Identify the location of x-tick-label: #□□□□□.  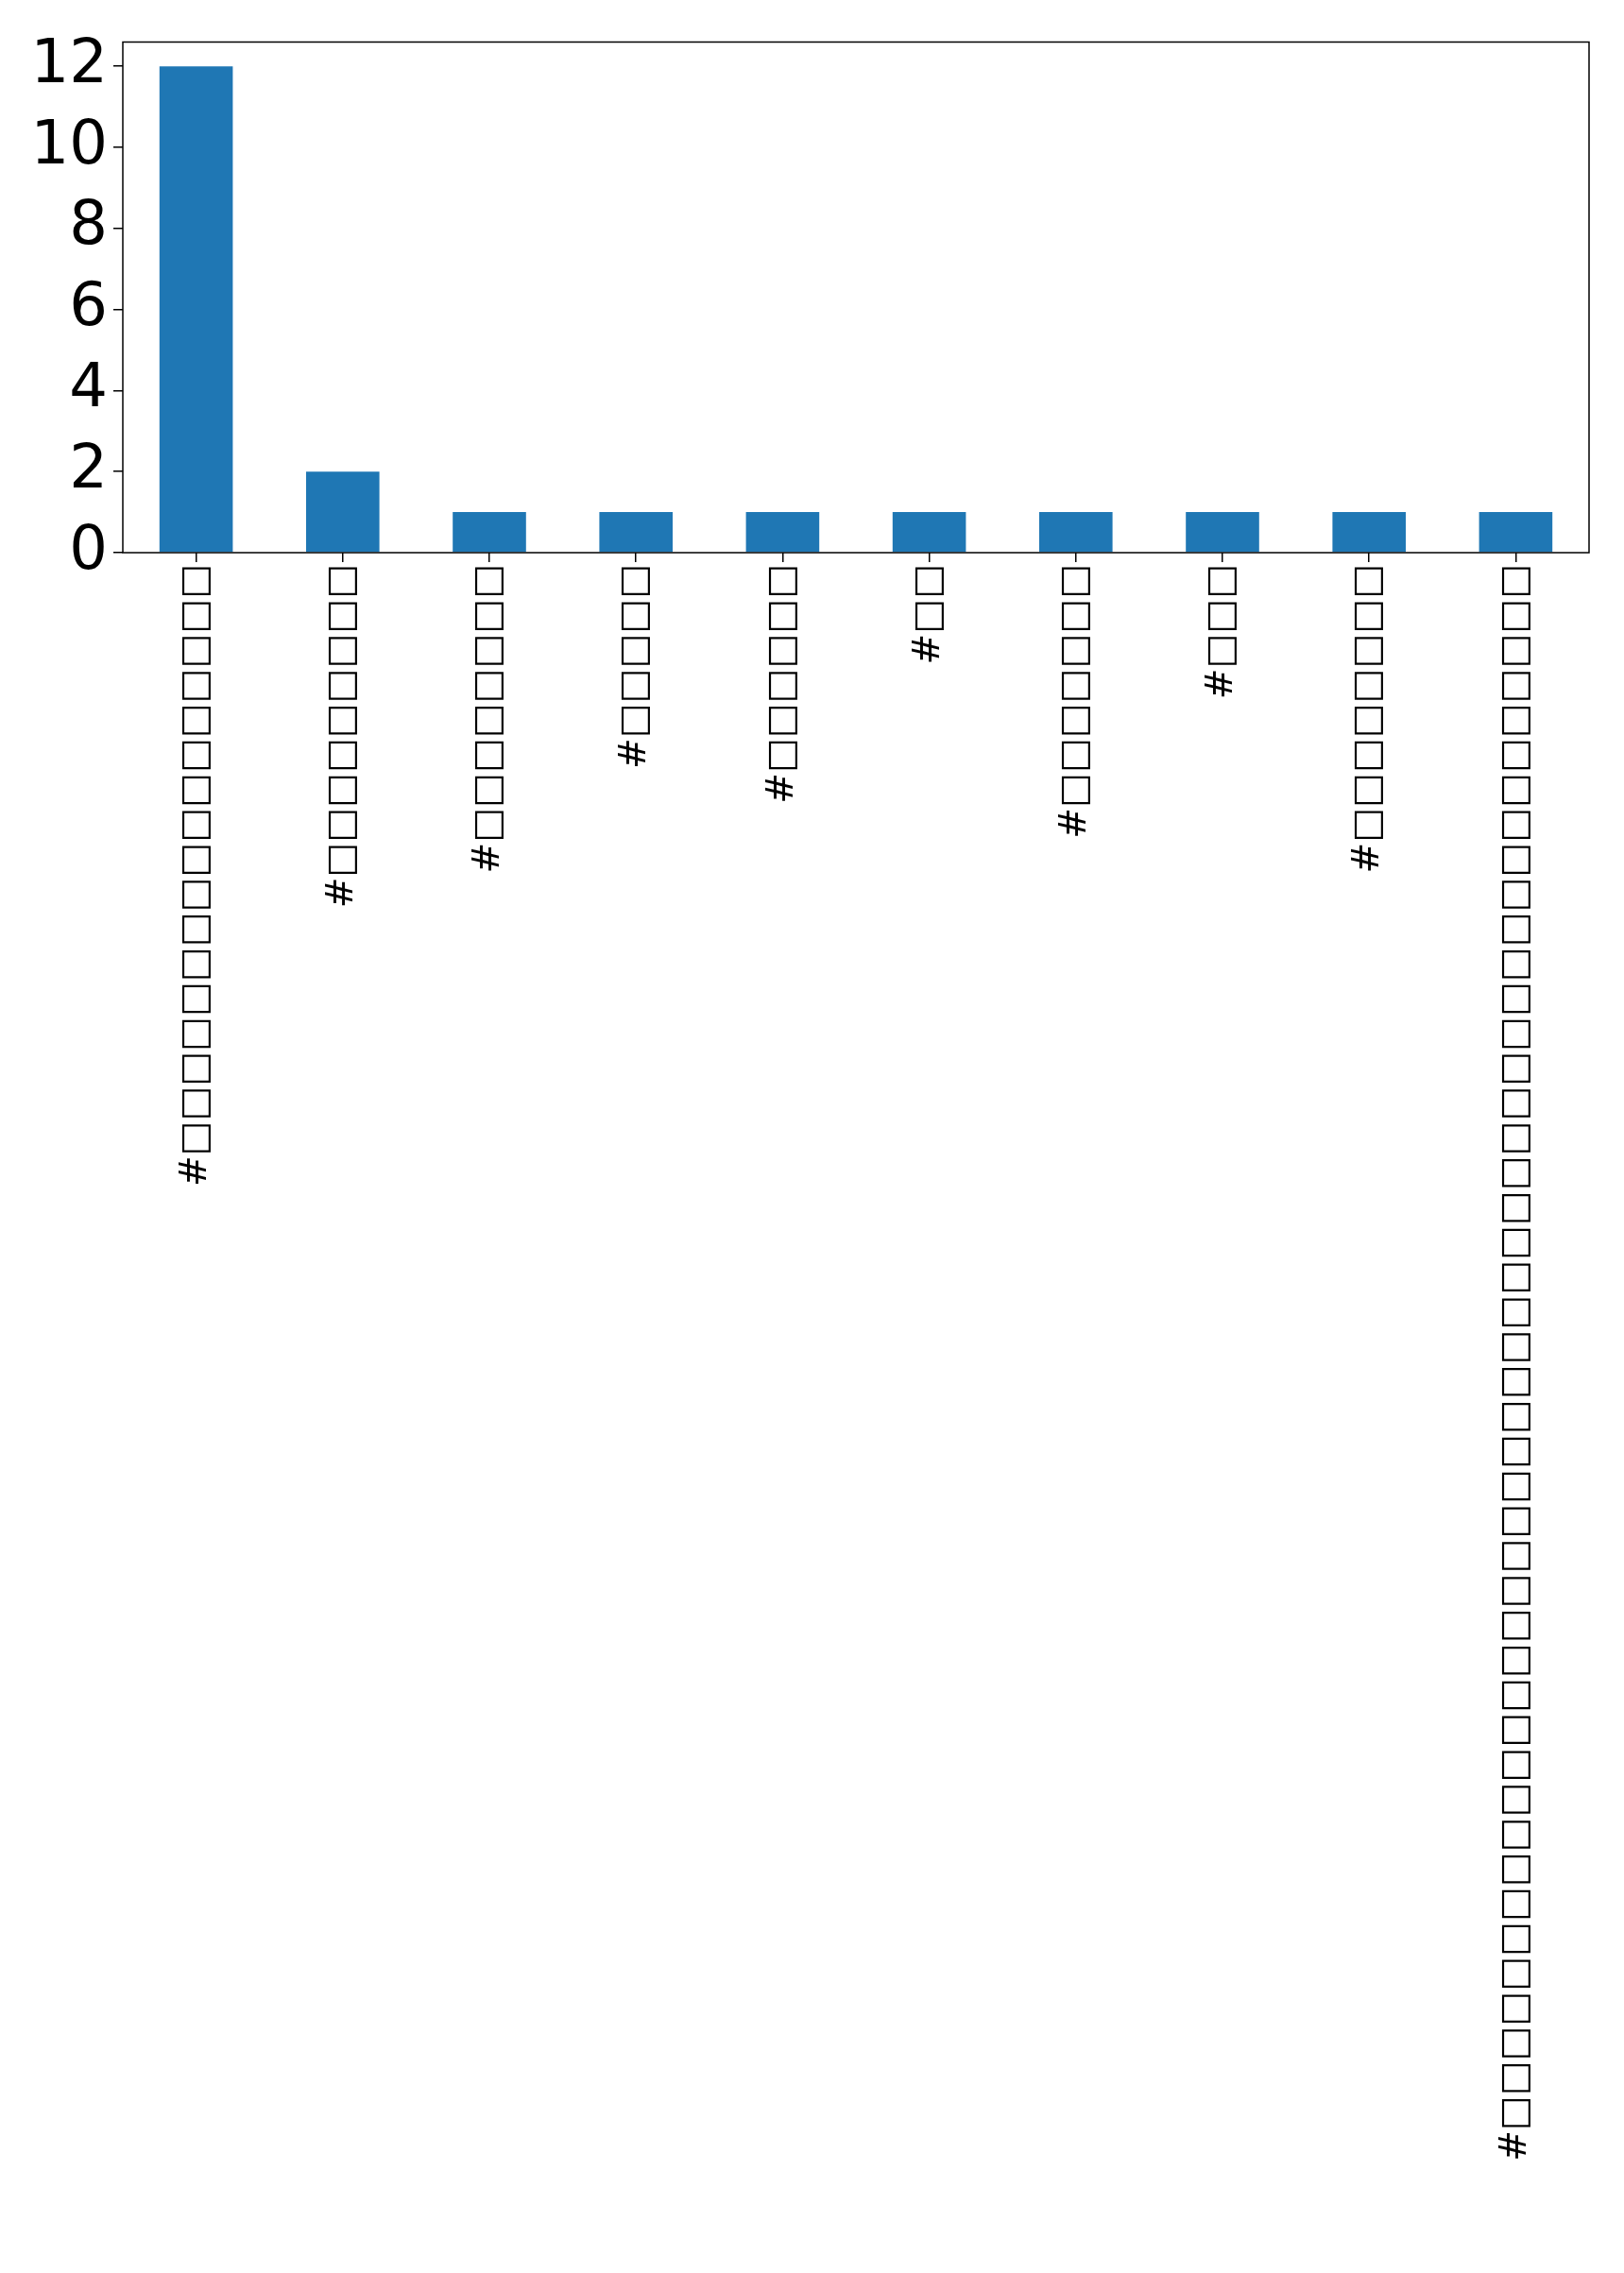
(633, 666).